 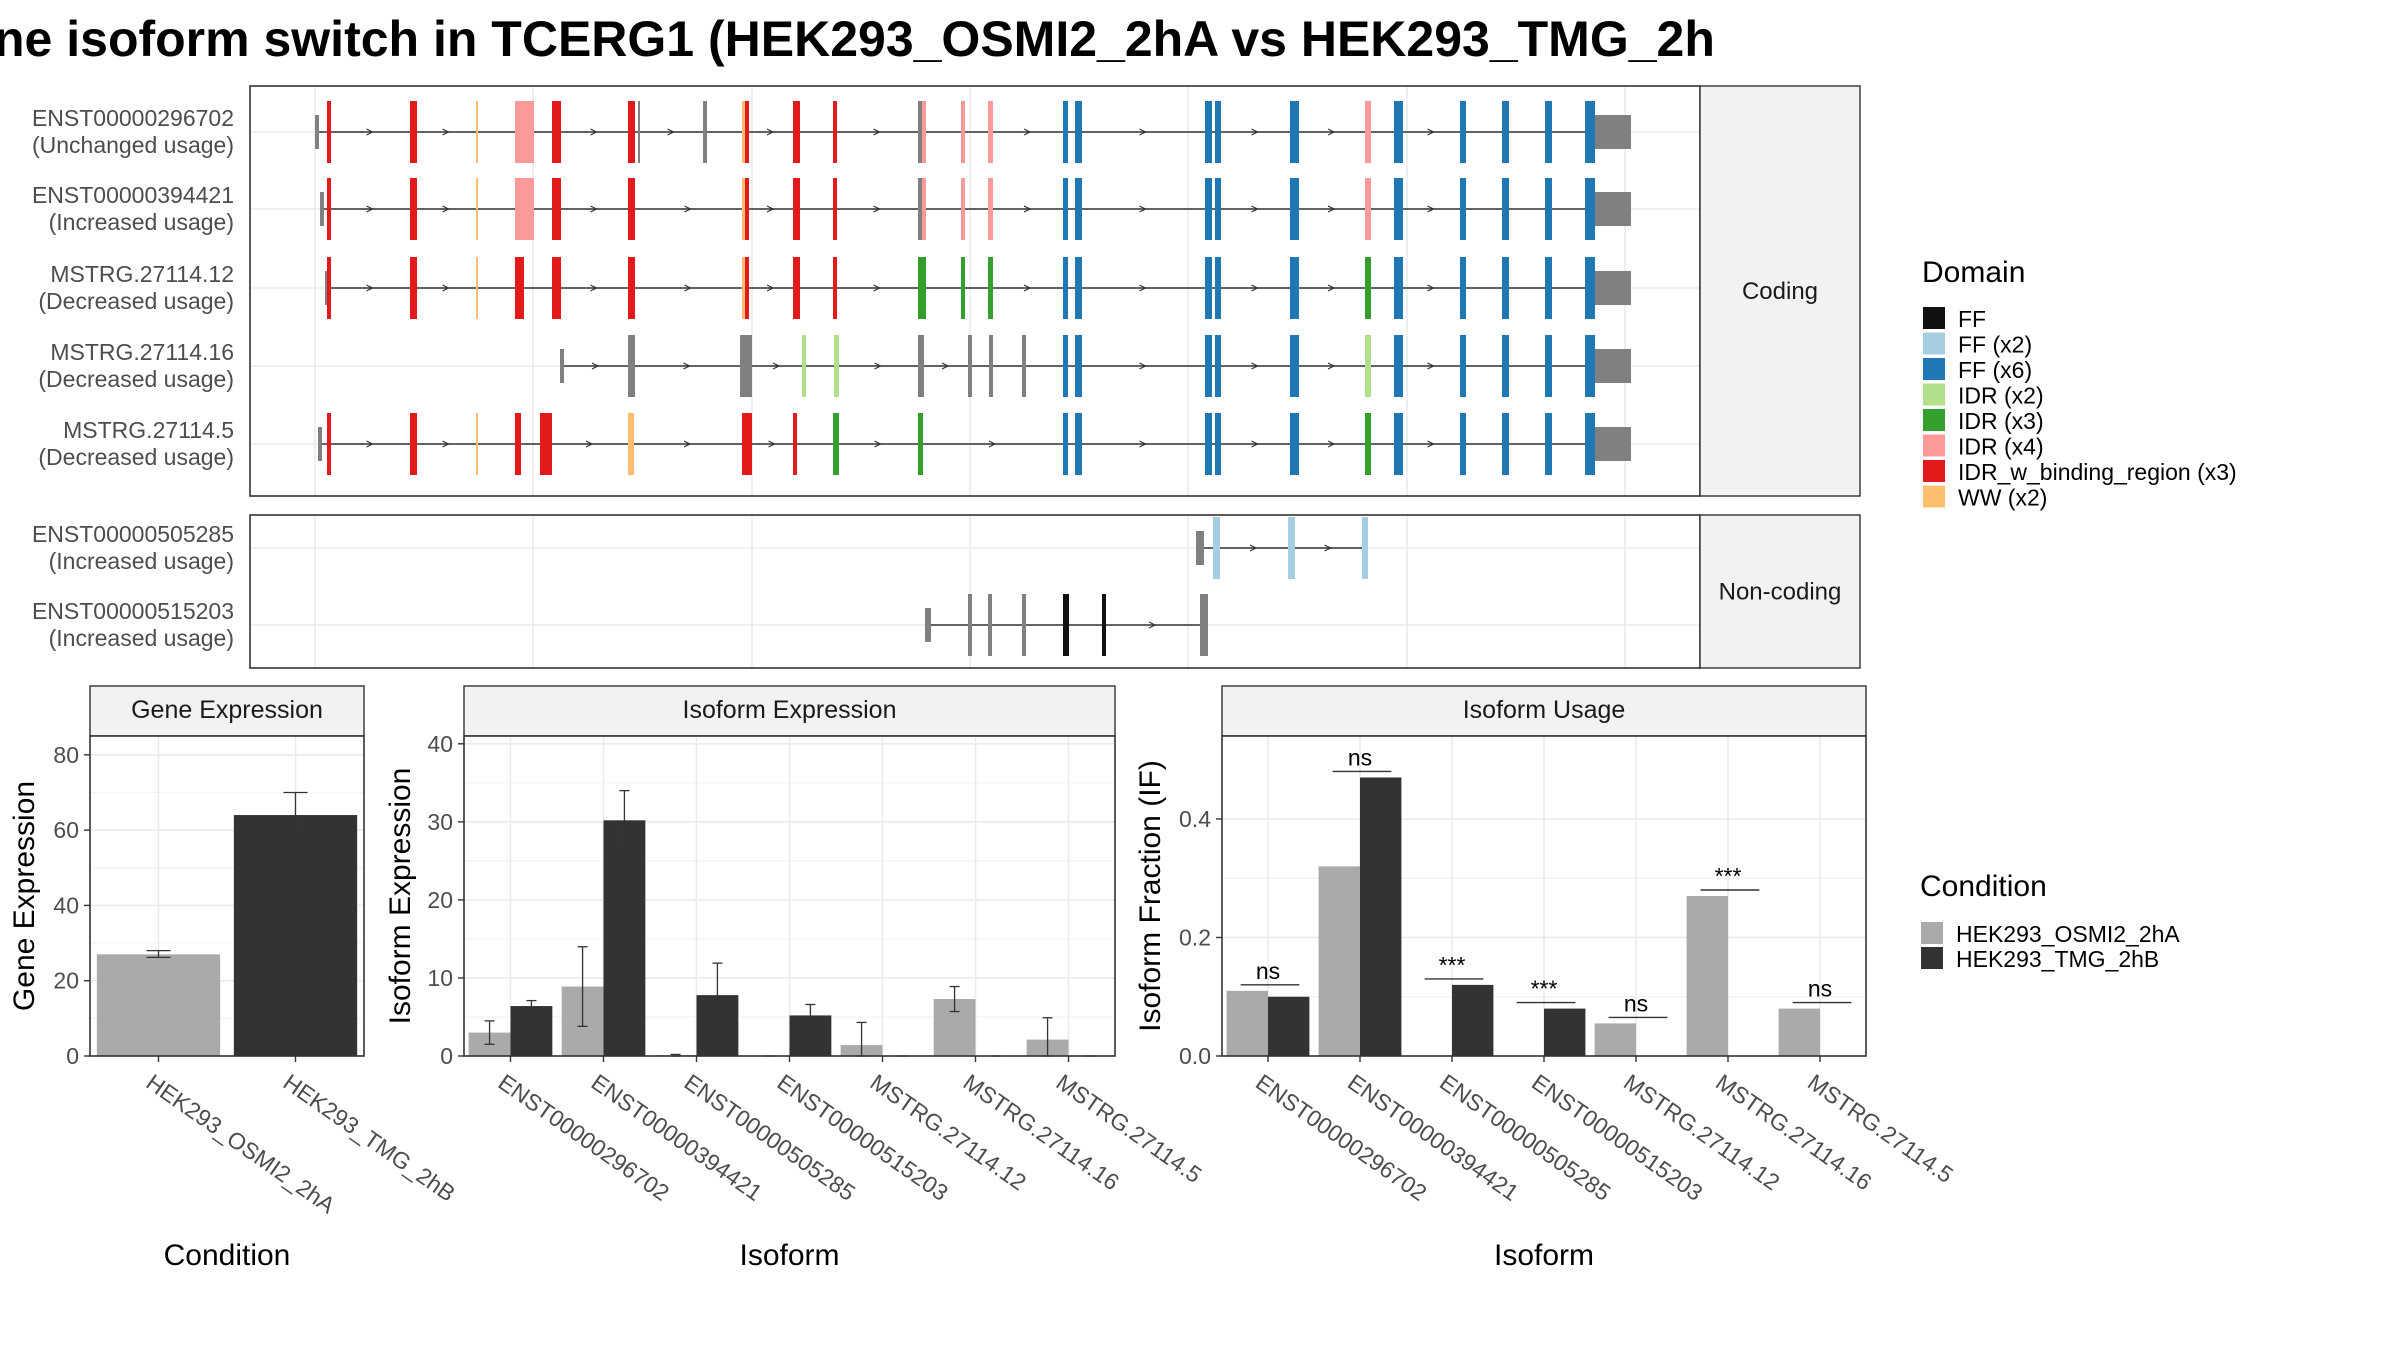 What do you see at coordinates (66, 830) in the screenshot?
I see `y-tick-label: 60` at bounding box center [66, 830].